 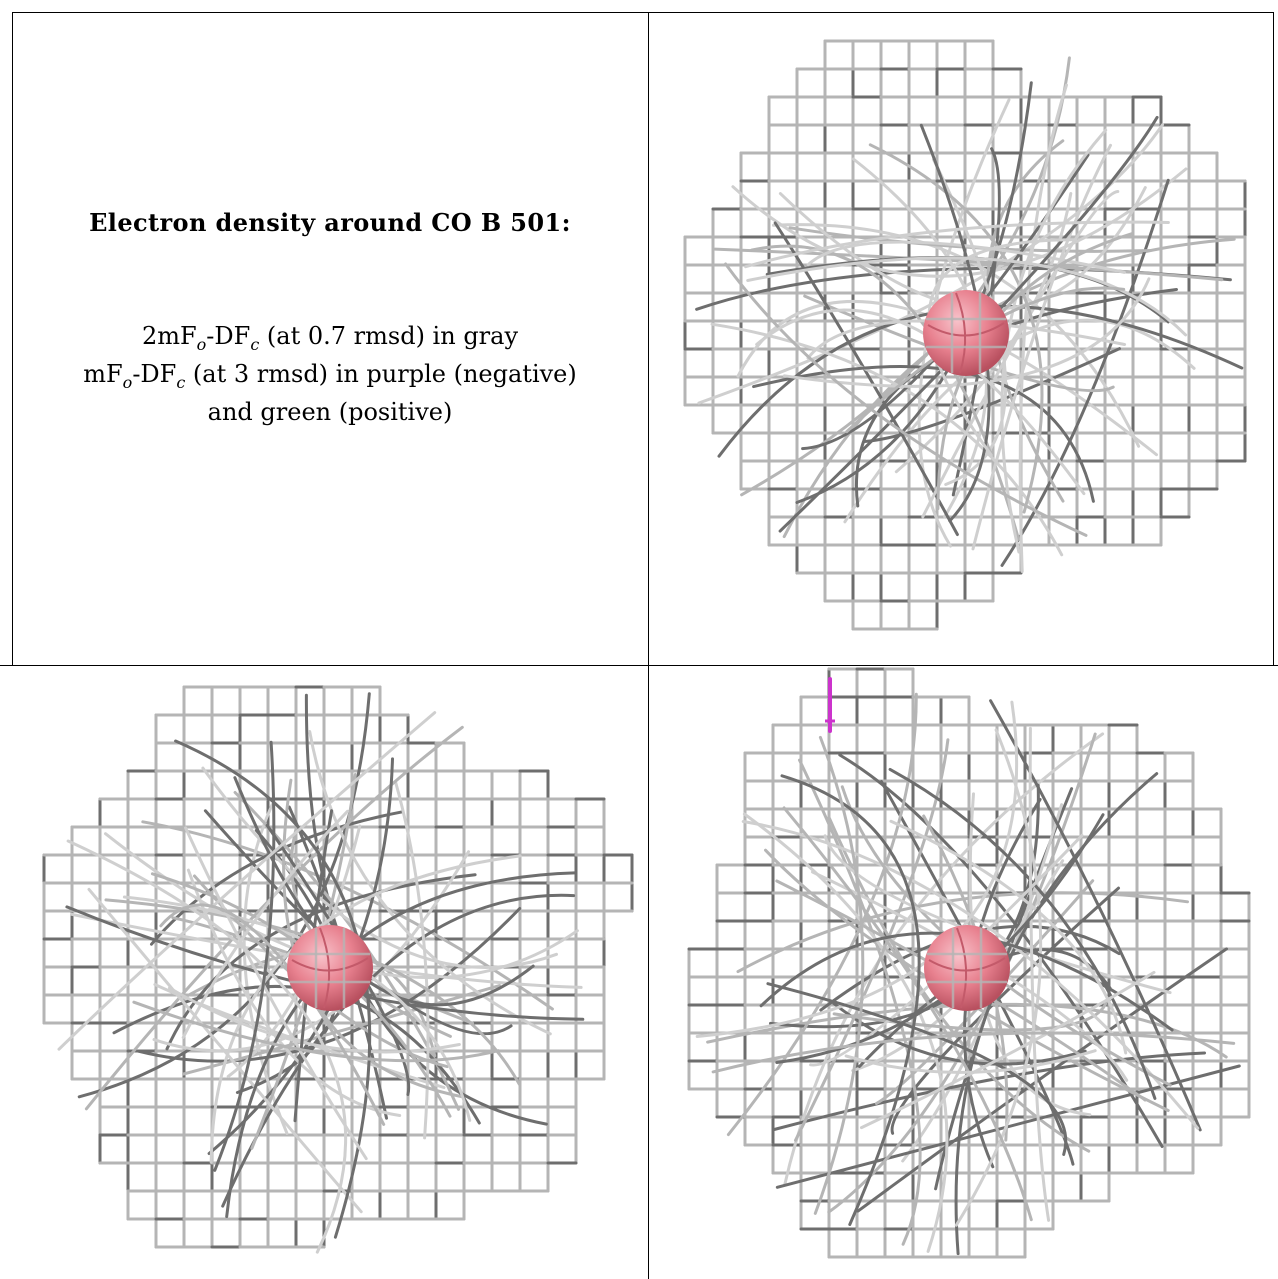 I want to click on table-border-top, so click(x=643, y=12).